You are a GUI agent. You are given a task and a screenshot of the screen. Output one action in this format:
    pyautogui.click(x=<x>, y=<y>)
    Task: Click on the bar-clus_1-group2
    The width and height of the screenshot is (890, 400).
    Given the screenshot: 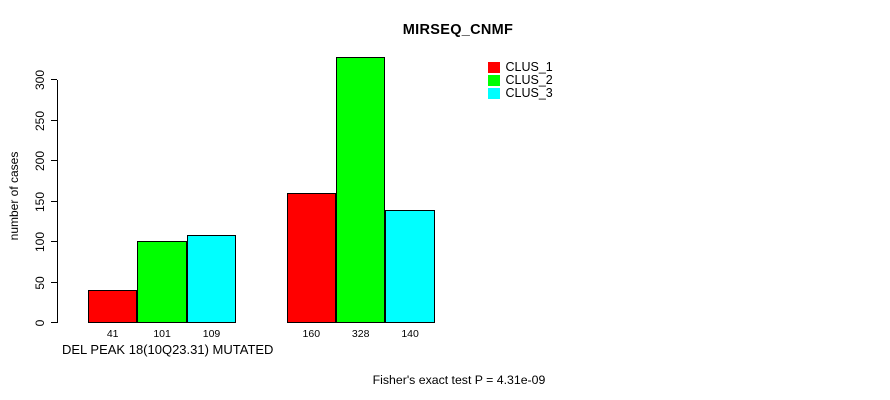 What is the action you would take?
    pyautogui.click(x=311, y=258)
    